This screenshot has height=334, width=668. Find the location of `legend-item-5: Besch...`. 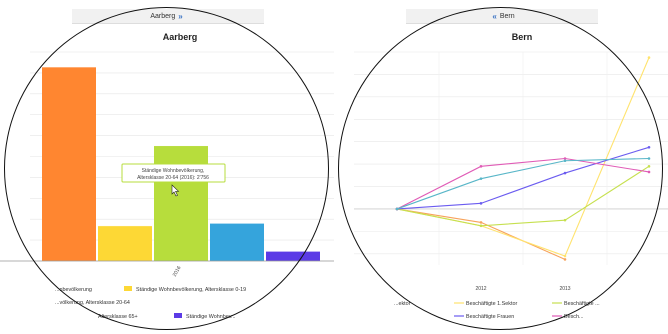

legend-item-5: Besch... is located at coordinates (573, 317).